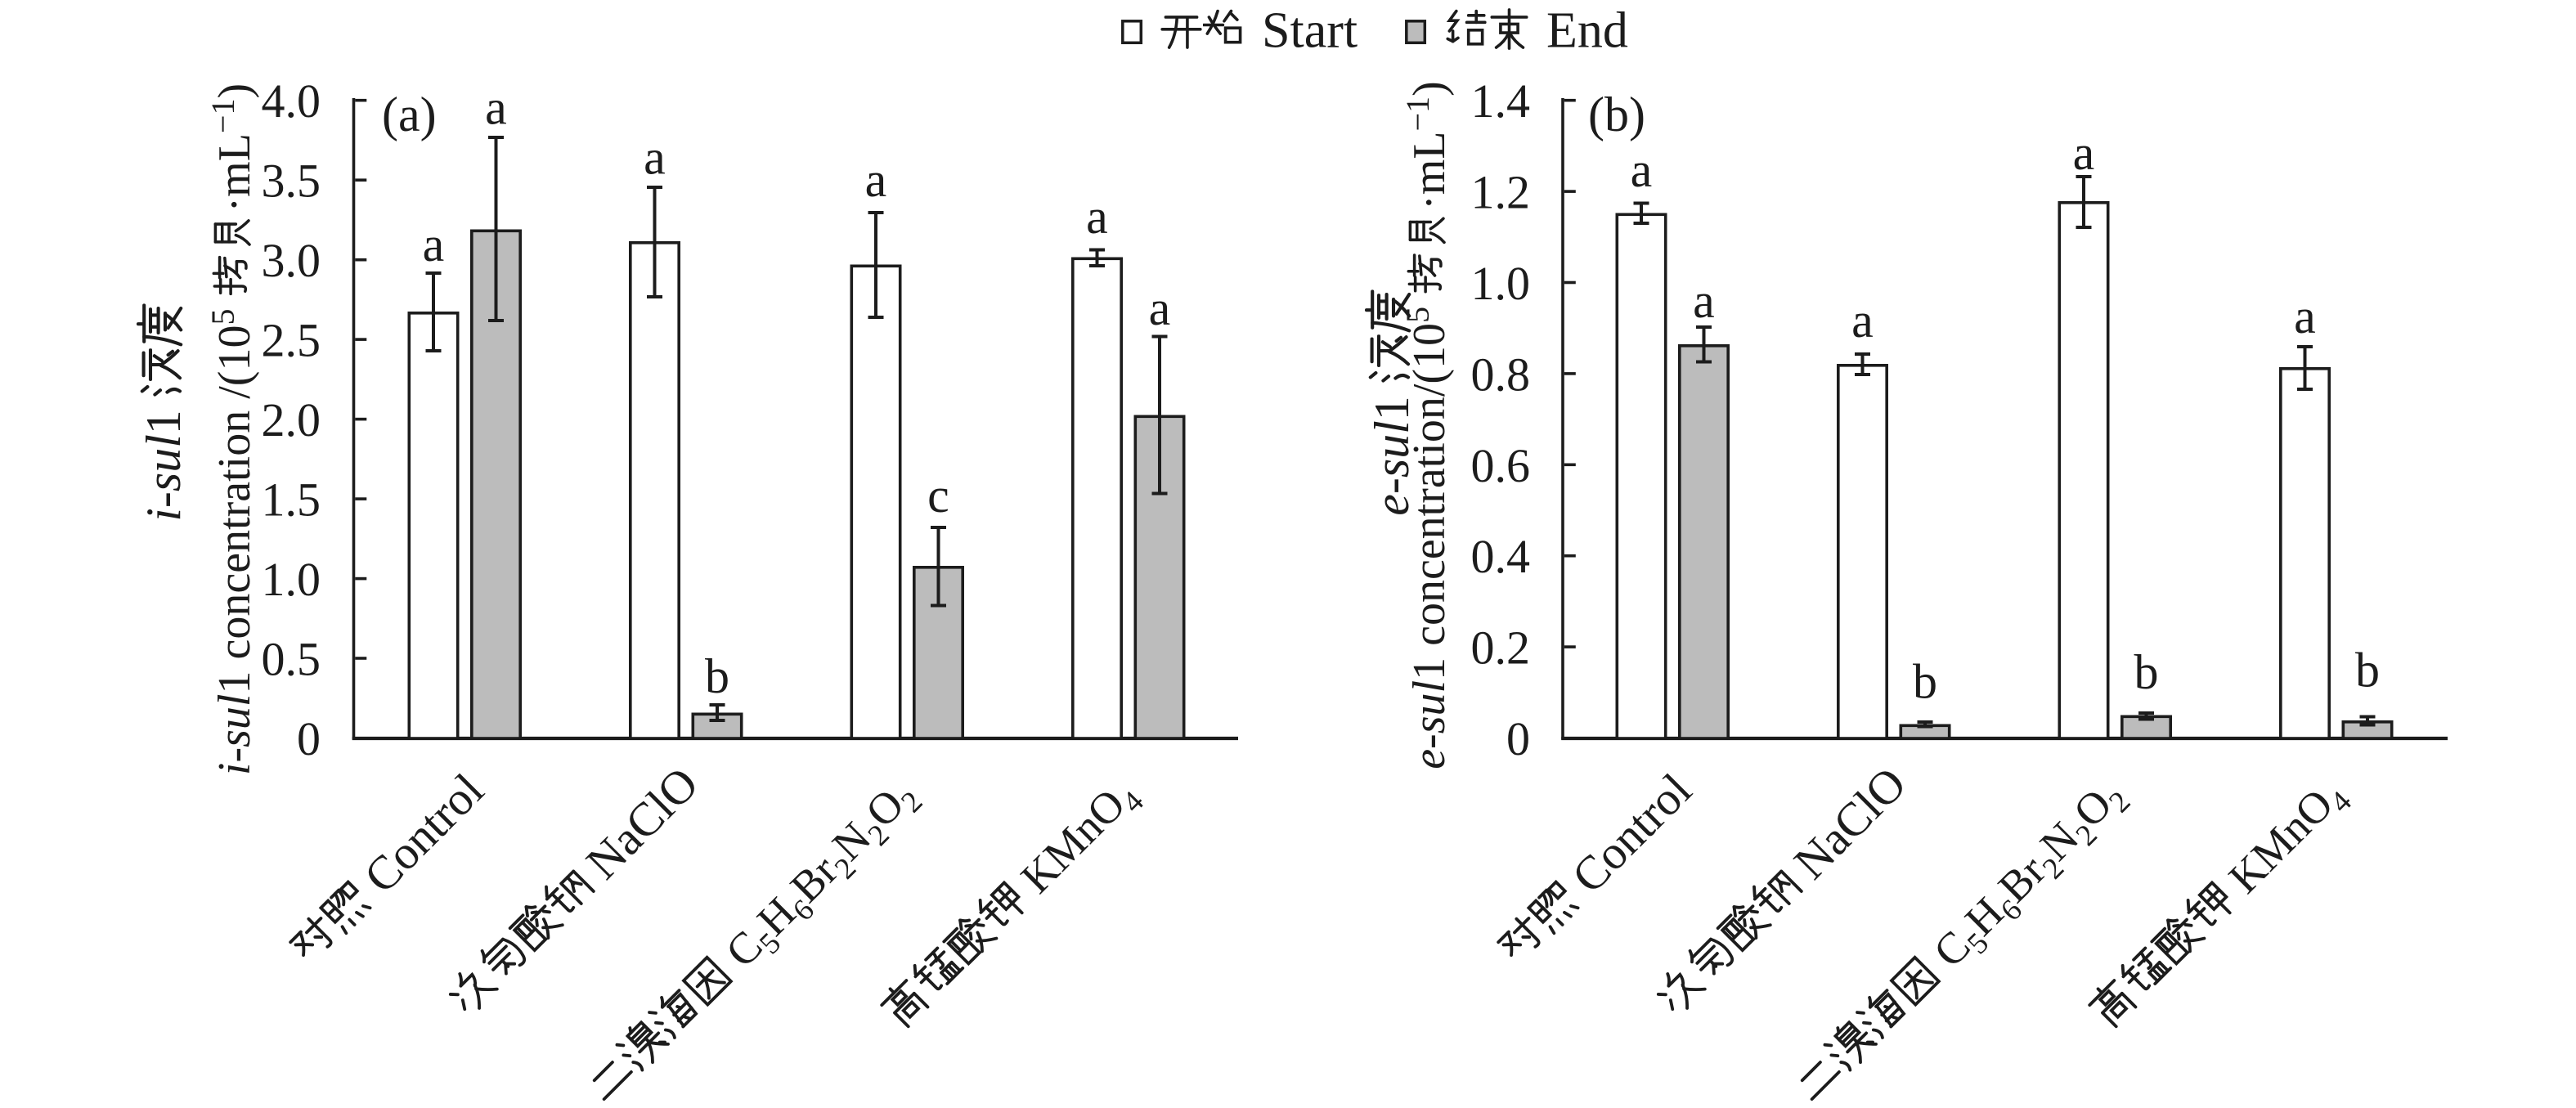 Image resolution: width=2576 pixels, height=1108 pixels. Describe the element at coordinates (291, 101) in the screenshot. I see `svg-text: 4.0` at that location.